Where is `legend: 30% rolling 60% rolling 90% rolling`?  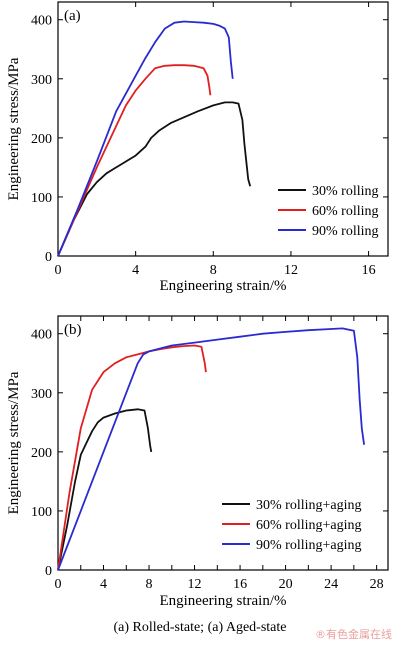
legend: 30% rolling 60% rolling 90% rolling is located at coordinates (328, 211).